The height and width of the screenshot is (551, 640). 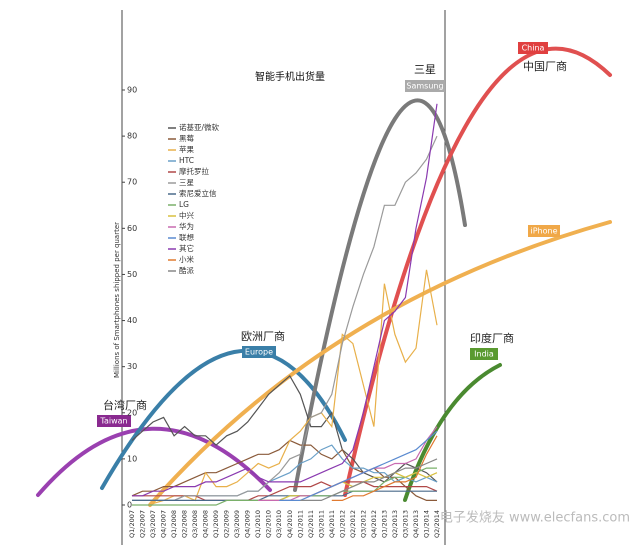 What do you see at coordinates (342, 524) in the screenshot?
I see `x-tick-label: Q1/2012` at bounding box center [342, 524].